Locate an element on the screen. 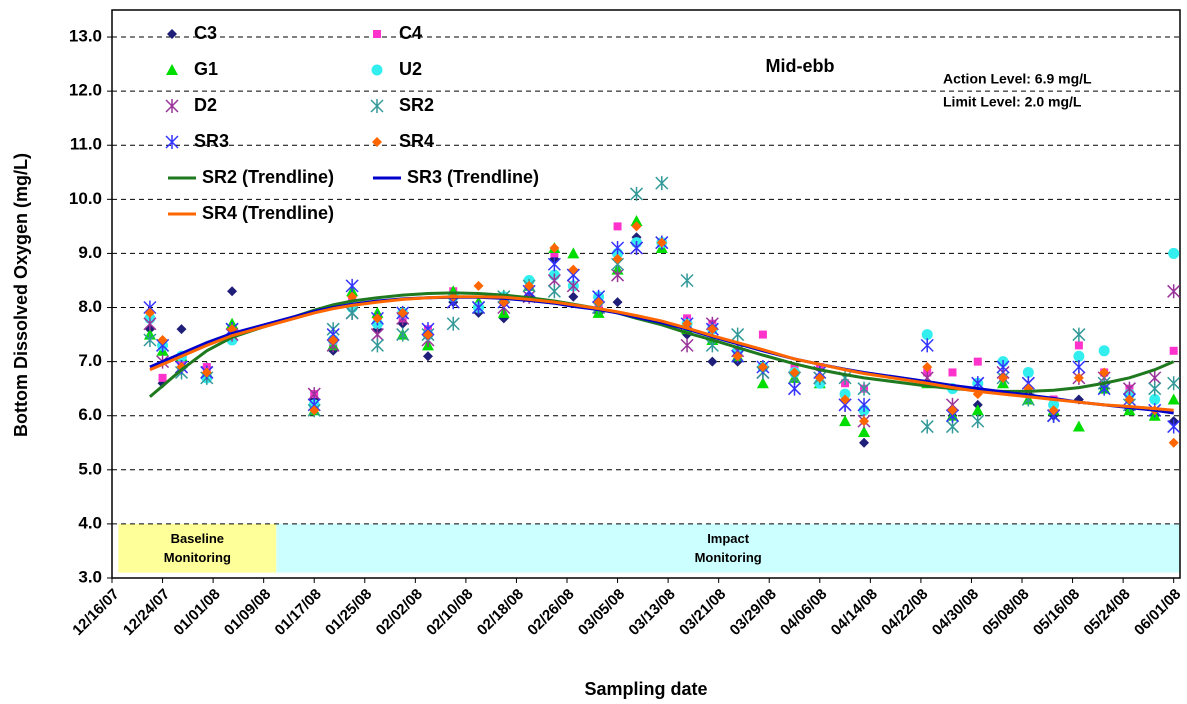 The image size is (1187, 704). legend-label: SR3 is located at coordinates (211, 141).